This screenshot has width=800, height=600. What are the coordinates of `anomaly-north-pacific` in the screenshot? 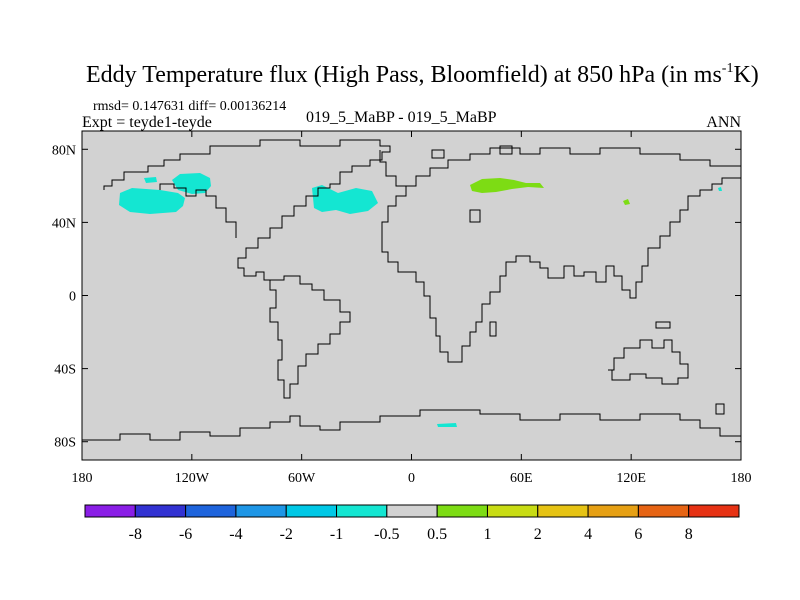 It's located at (152, 201).